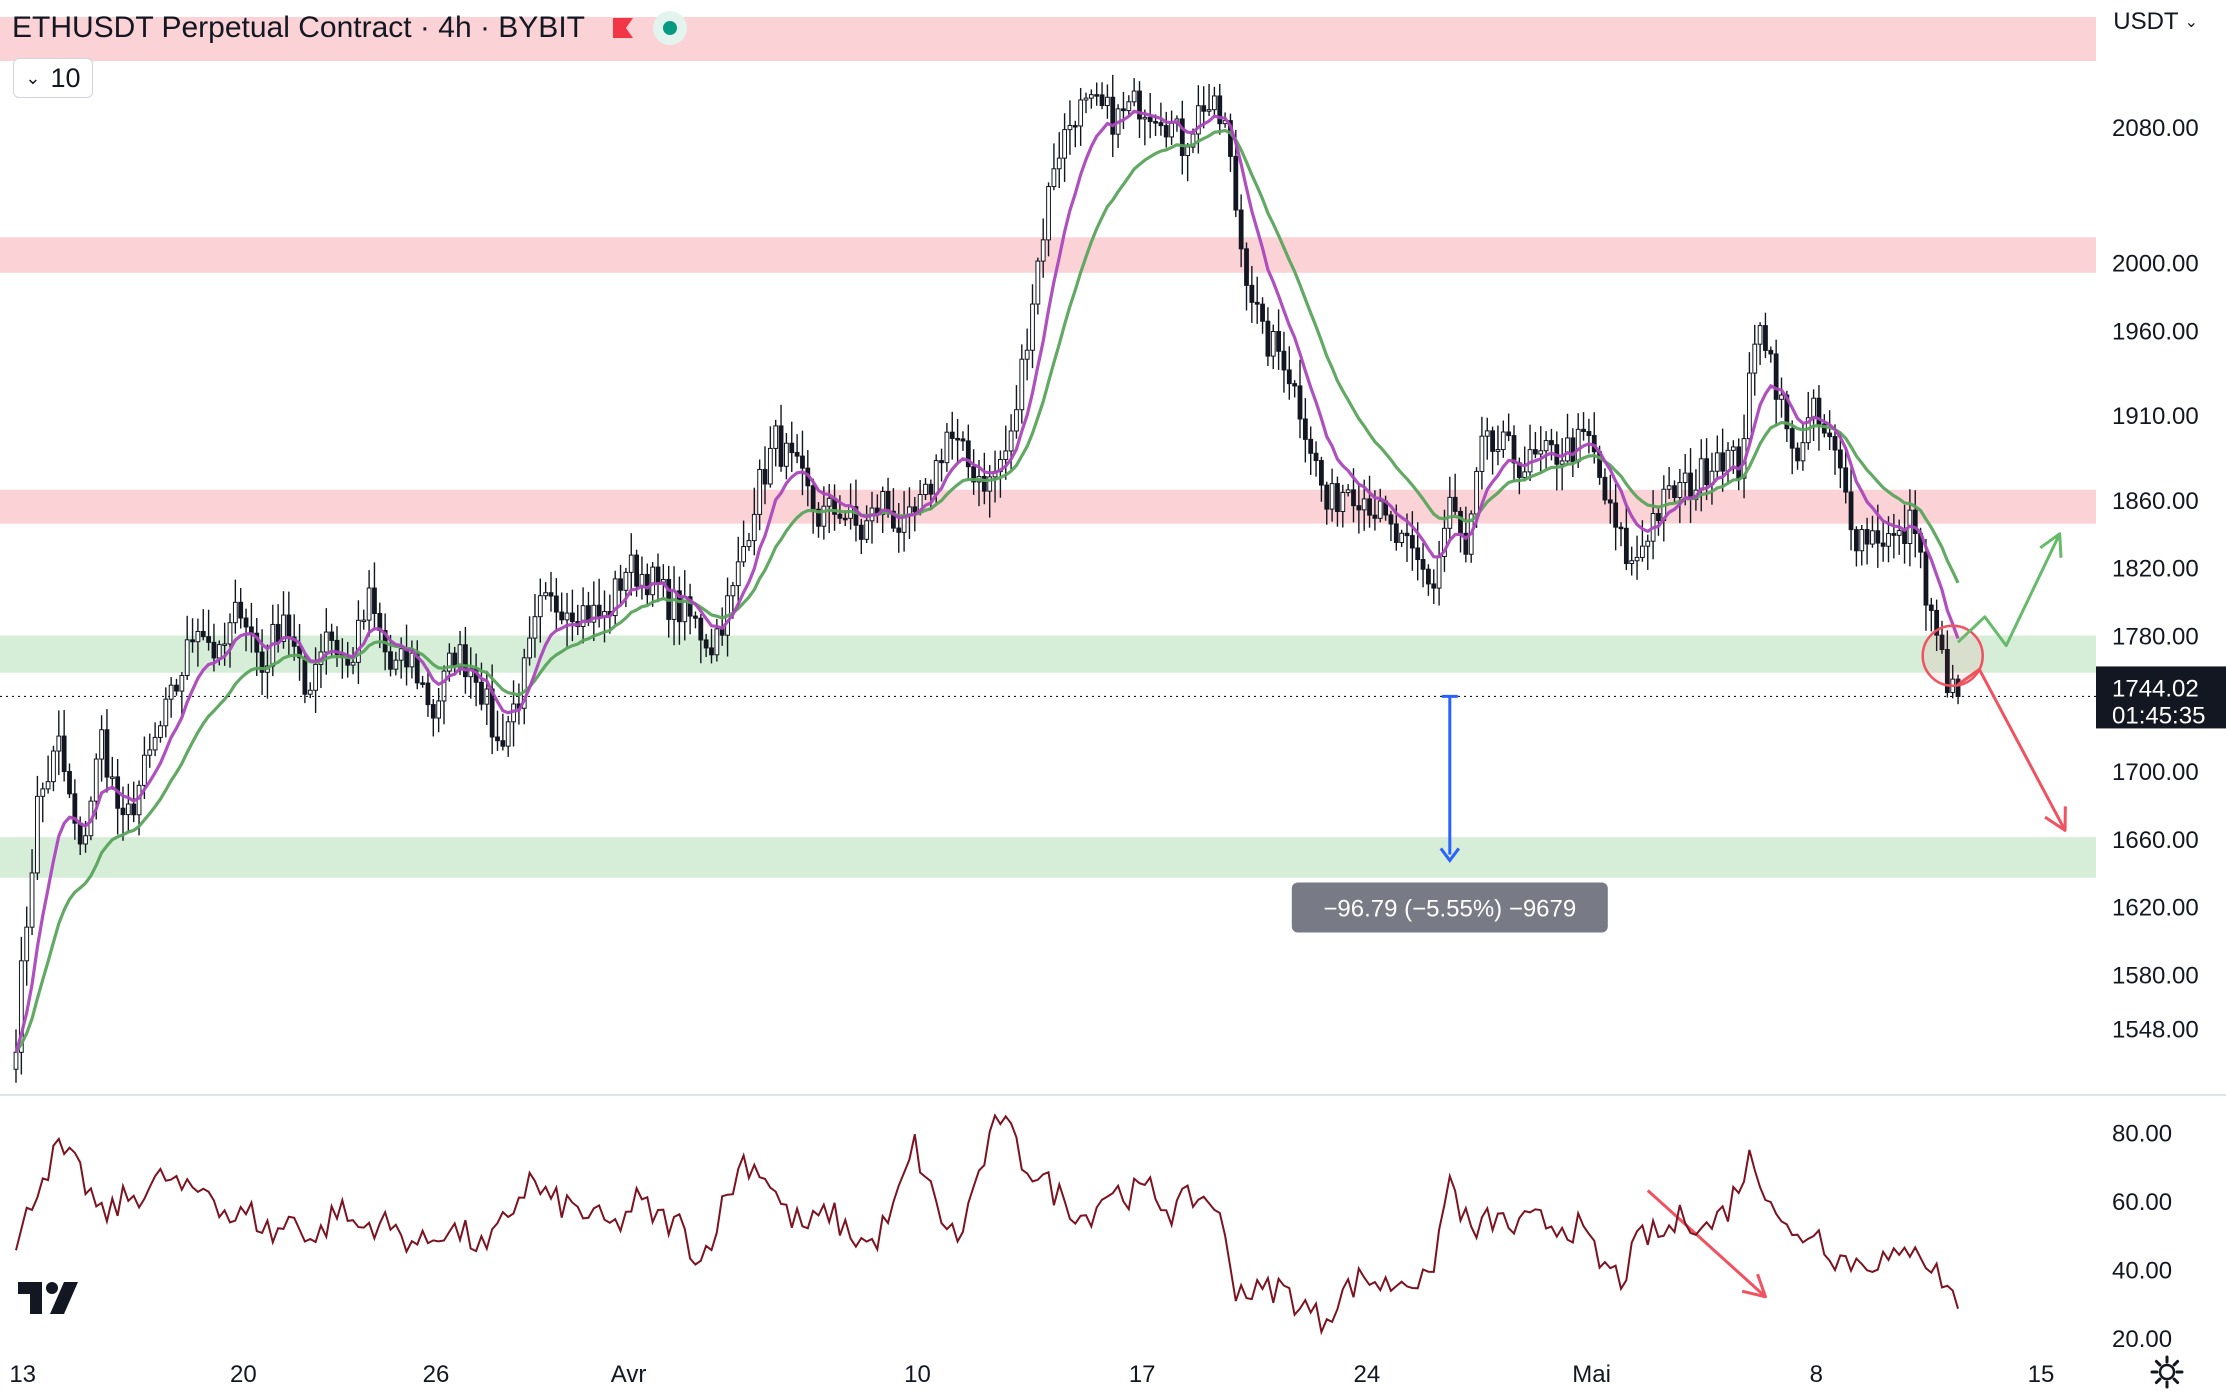 This screenshot has height=1398, width=2226. Describe the element at coordinates (2142, 1270) in the screenshot. I see `rsi-tick-label: 40.00` at that location.